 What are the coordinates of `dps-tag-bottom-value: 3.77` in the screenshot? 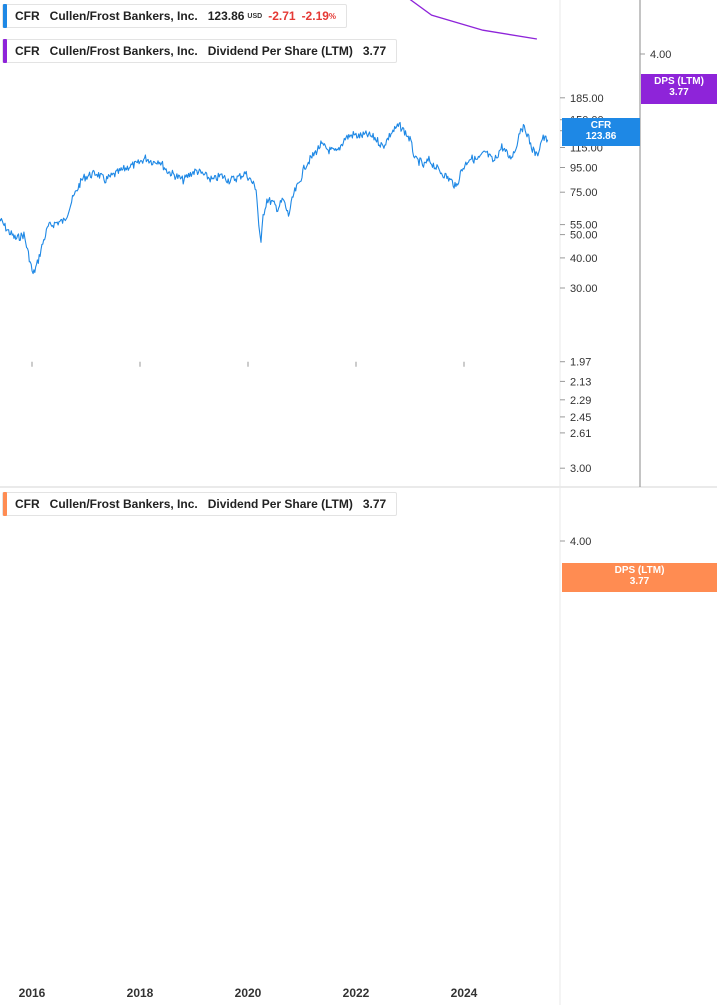 It's located at (639, 581).